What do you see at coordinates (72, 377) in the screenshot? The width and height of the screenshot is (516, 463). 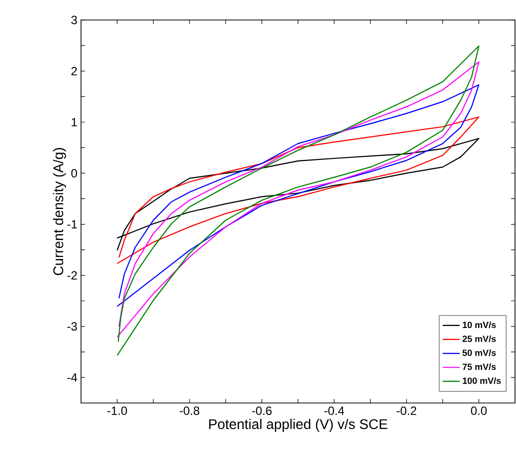 I see `y-tick-label: -4` at bounding box center [72, 377].